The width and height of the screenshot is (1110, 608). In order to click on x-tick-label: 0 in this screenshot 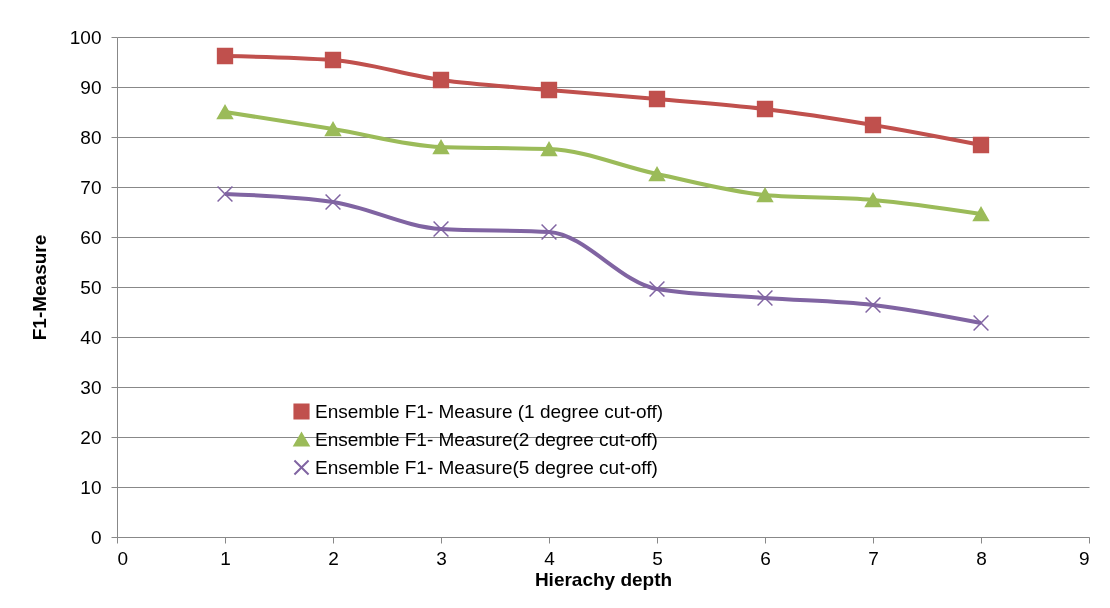, I will do `click(123, 558)`.